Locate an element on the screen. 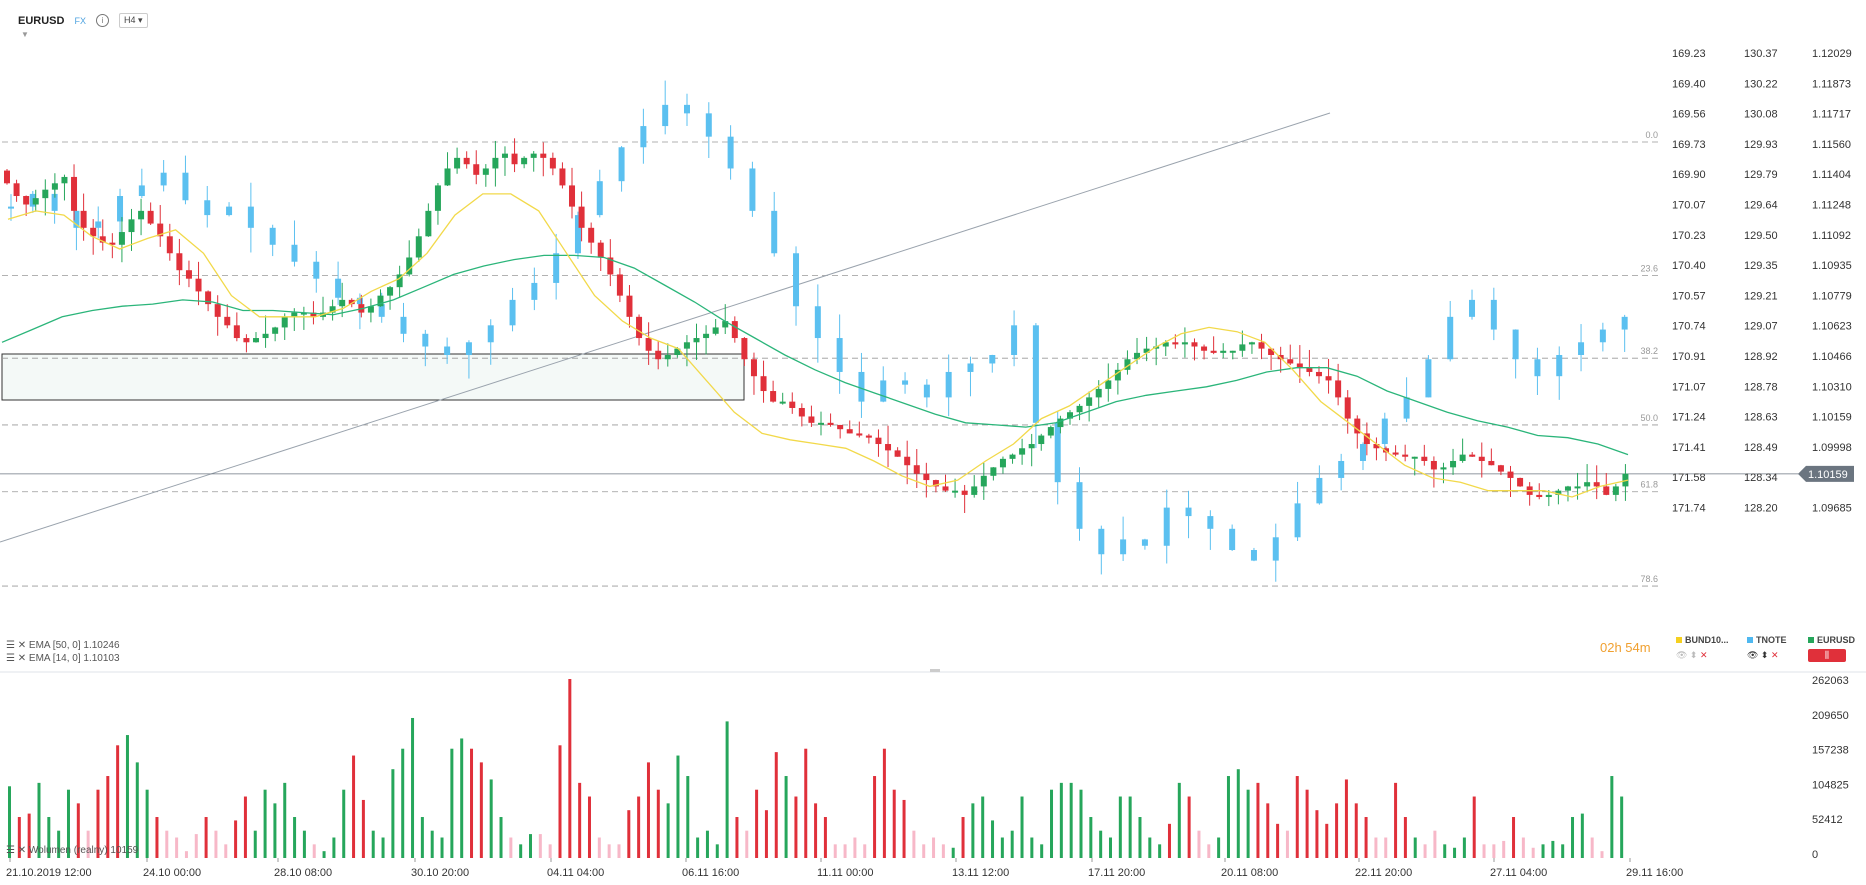 This screenshot has height=885, width=1866. symbol-label: EURUSD is located at coordinates (41, 20).